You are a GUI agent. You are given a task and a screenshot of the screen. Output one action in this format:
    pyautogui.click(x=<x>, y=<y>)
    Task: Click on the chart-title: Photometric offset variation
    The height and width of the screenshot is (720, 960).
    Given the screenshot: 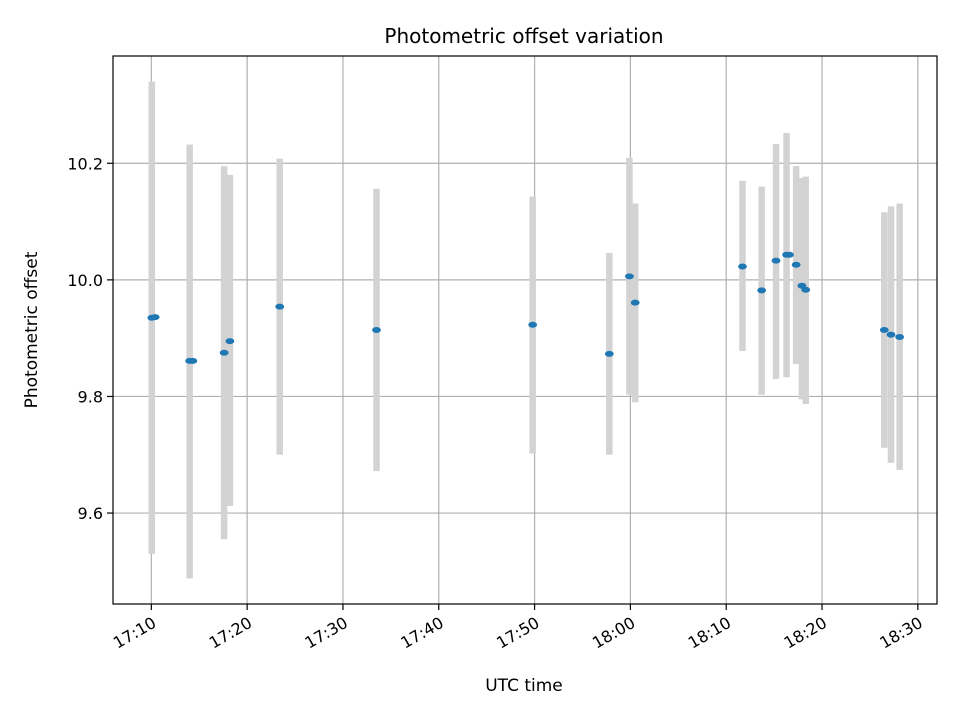 What is the action you would take?
    pyautogui.click(x=523, y=36)
    